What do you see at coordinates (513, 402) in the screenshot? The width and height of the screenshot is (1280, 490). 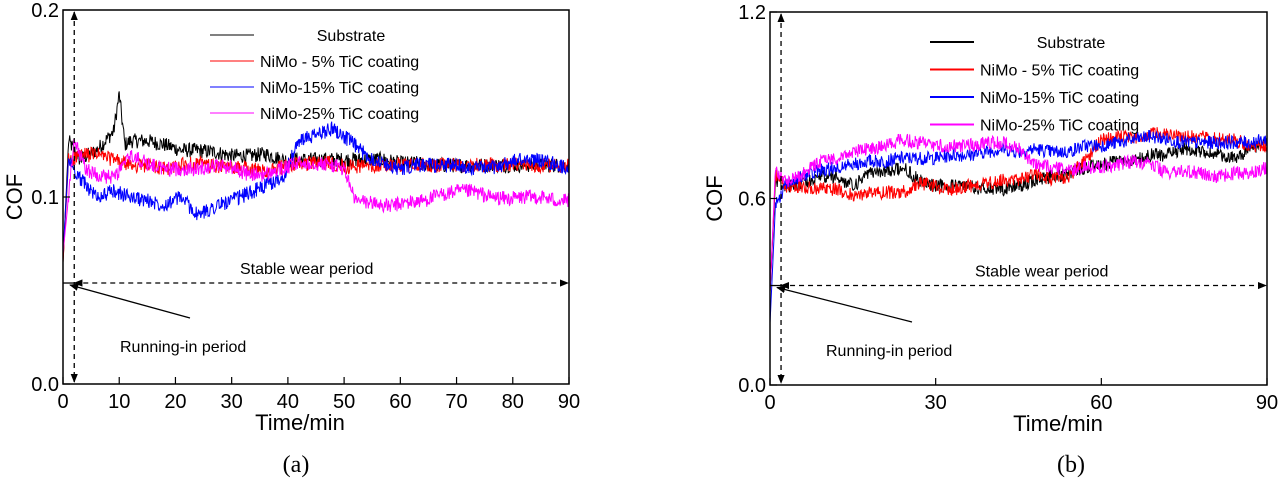 I see `x-tick-label: 80` at bounding box center [513, 402].